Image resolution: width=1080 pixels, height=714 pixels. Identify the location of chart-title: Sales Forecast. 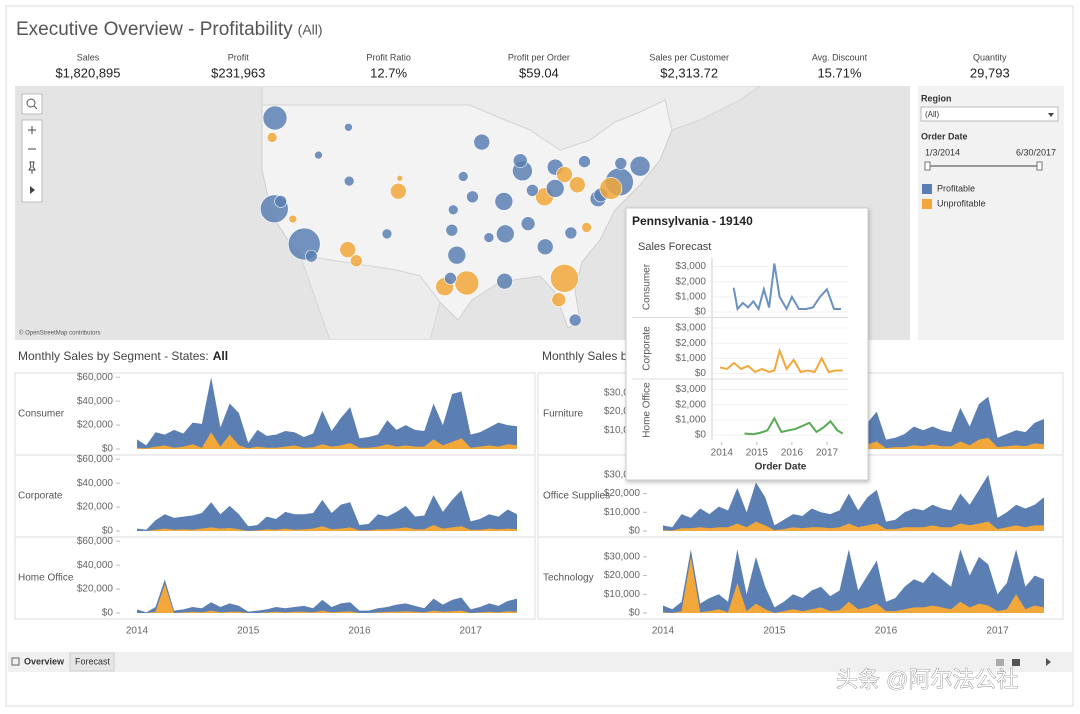
(674, 247).